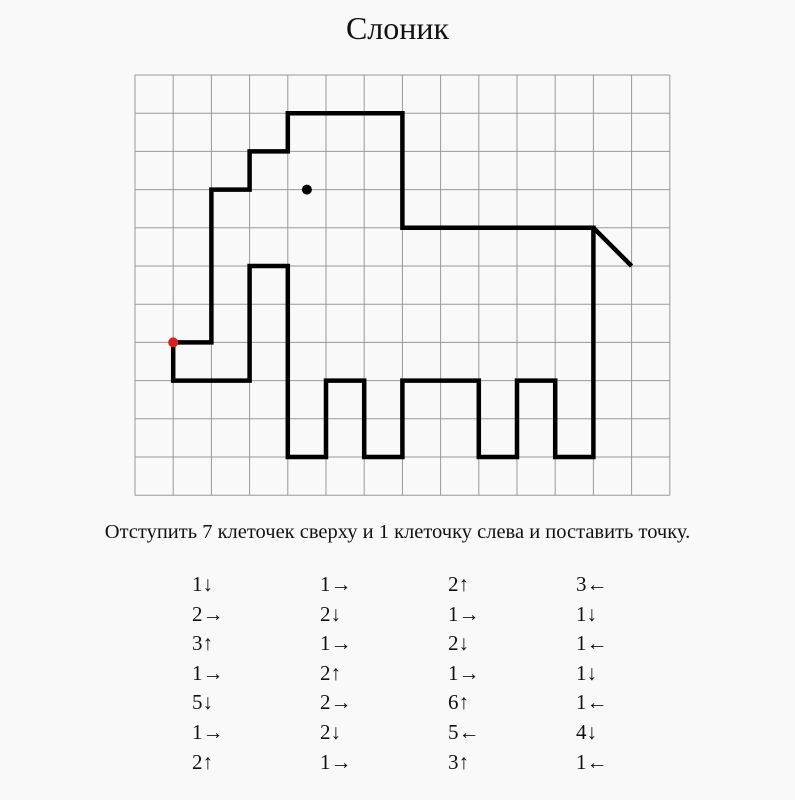  I want to click on step: 6↑, so click(458, 702).